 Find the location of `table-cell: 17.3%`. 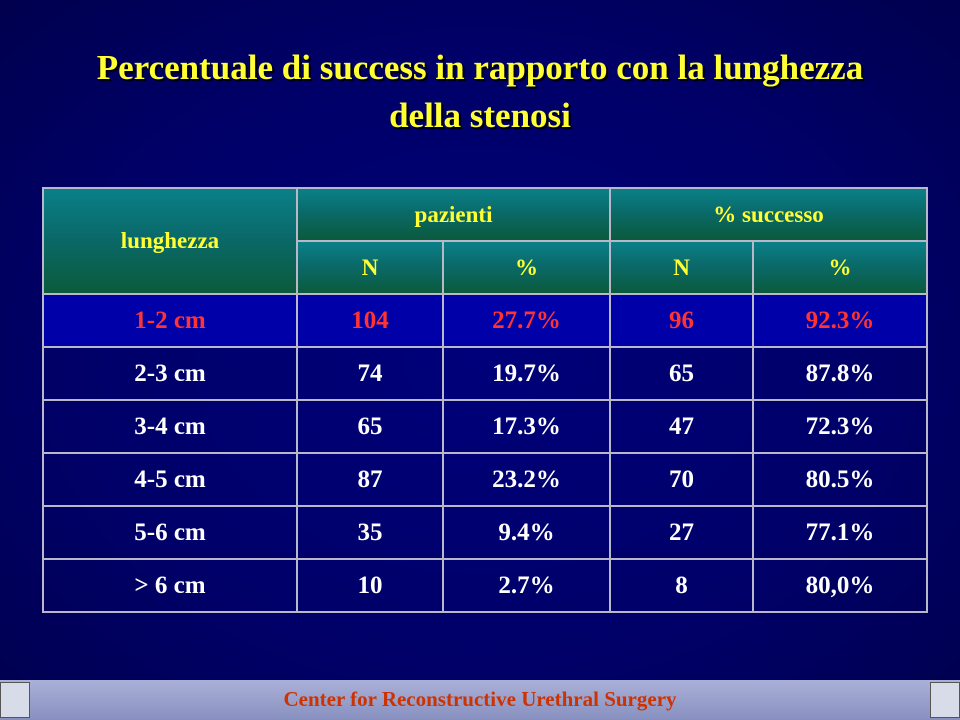

table-cell: 17.3% is located at coordinates (526, 426).